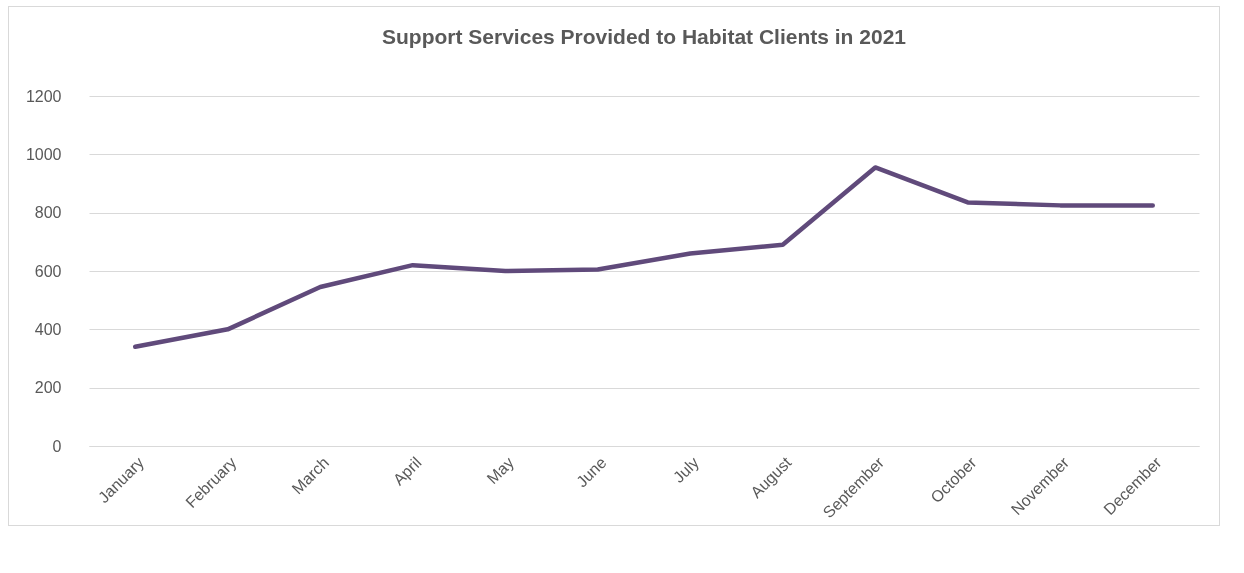 The image size is (1244, 573). What do you see at coordinates (686, 469) in the screenshot?
I see `x-tick-label: July` at bounding box center [686, 469].